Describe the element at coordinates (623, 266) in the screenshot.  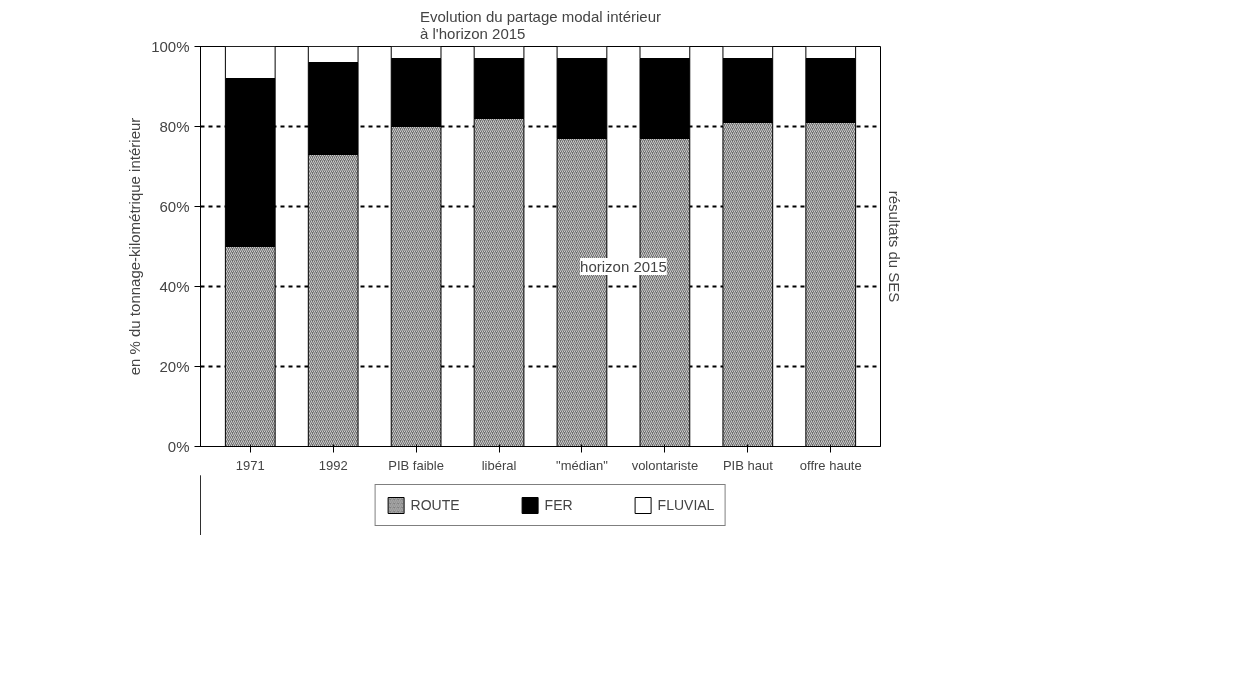
I see `annotation: horizon 2015` at that location.